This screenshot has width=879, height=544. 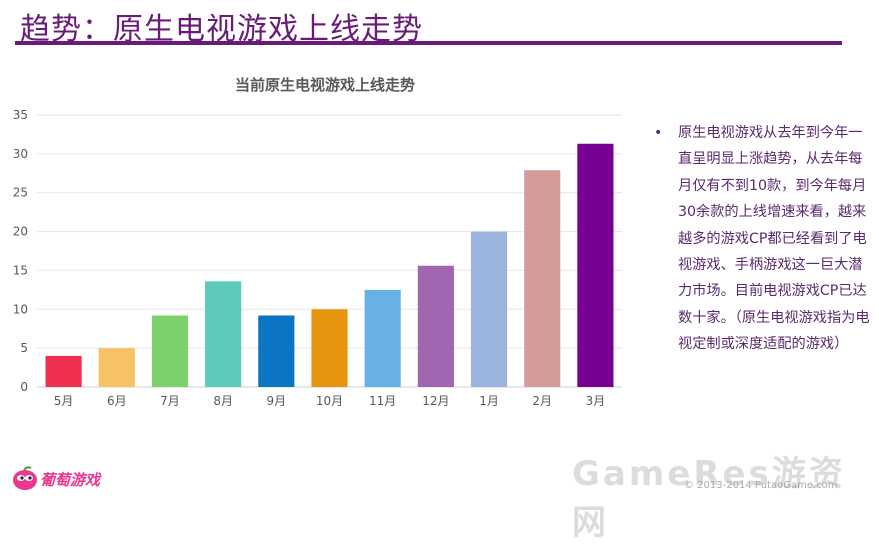 I want to click on y-tick-label: 10, so click(x=20, y=309).